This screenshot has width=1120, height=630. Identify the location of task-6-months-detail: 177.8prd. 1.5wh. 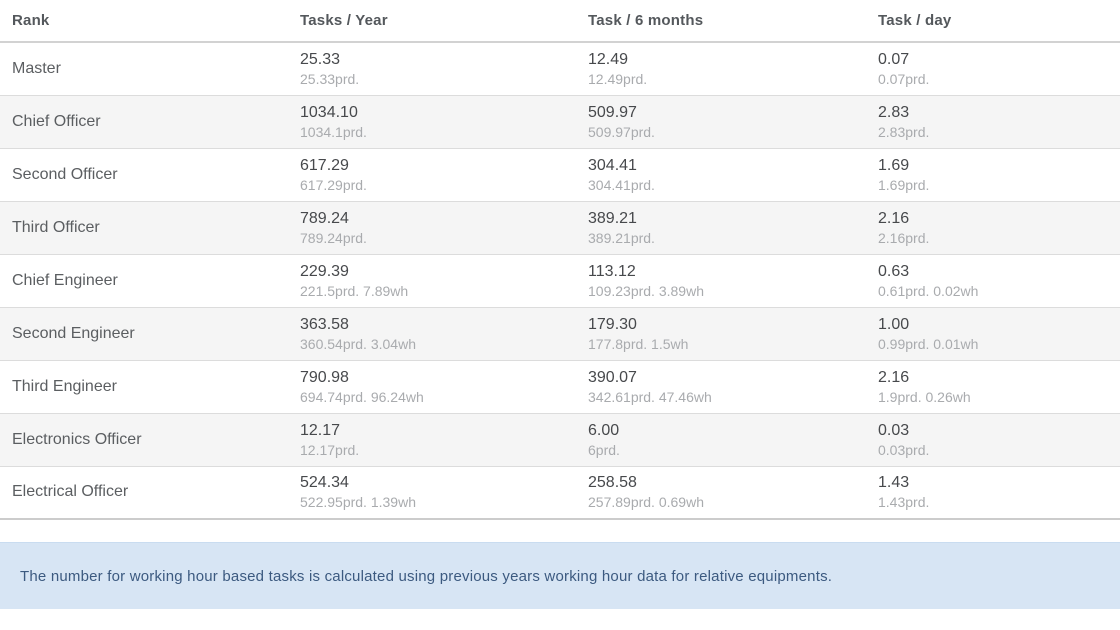
(638, 343).